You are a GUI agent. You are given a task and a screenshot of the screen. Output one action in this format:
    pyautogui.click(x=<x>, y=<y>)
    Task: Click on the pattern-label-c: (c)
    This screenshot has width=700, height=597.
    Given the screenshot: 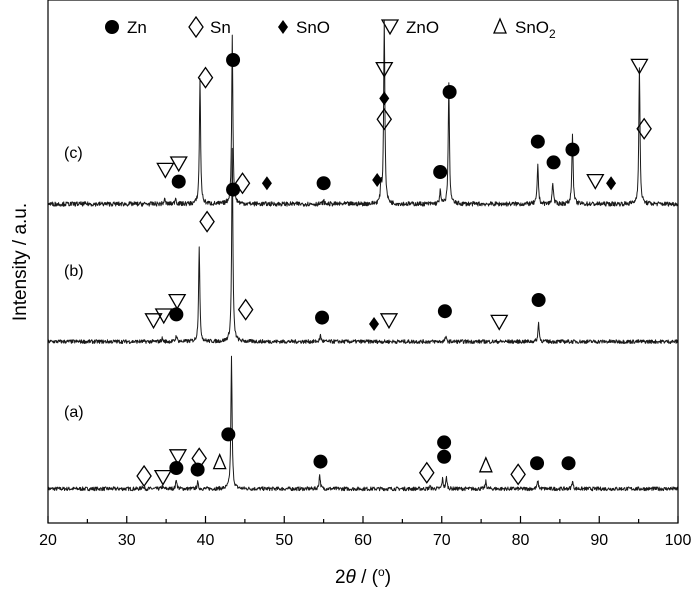 What is the action you would take?
    pyautogui.click(x=73, y=153)
    